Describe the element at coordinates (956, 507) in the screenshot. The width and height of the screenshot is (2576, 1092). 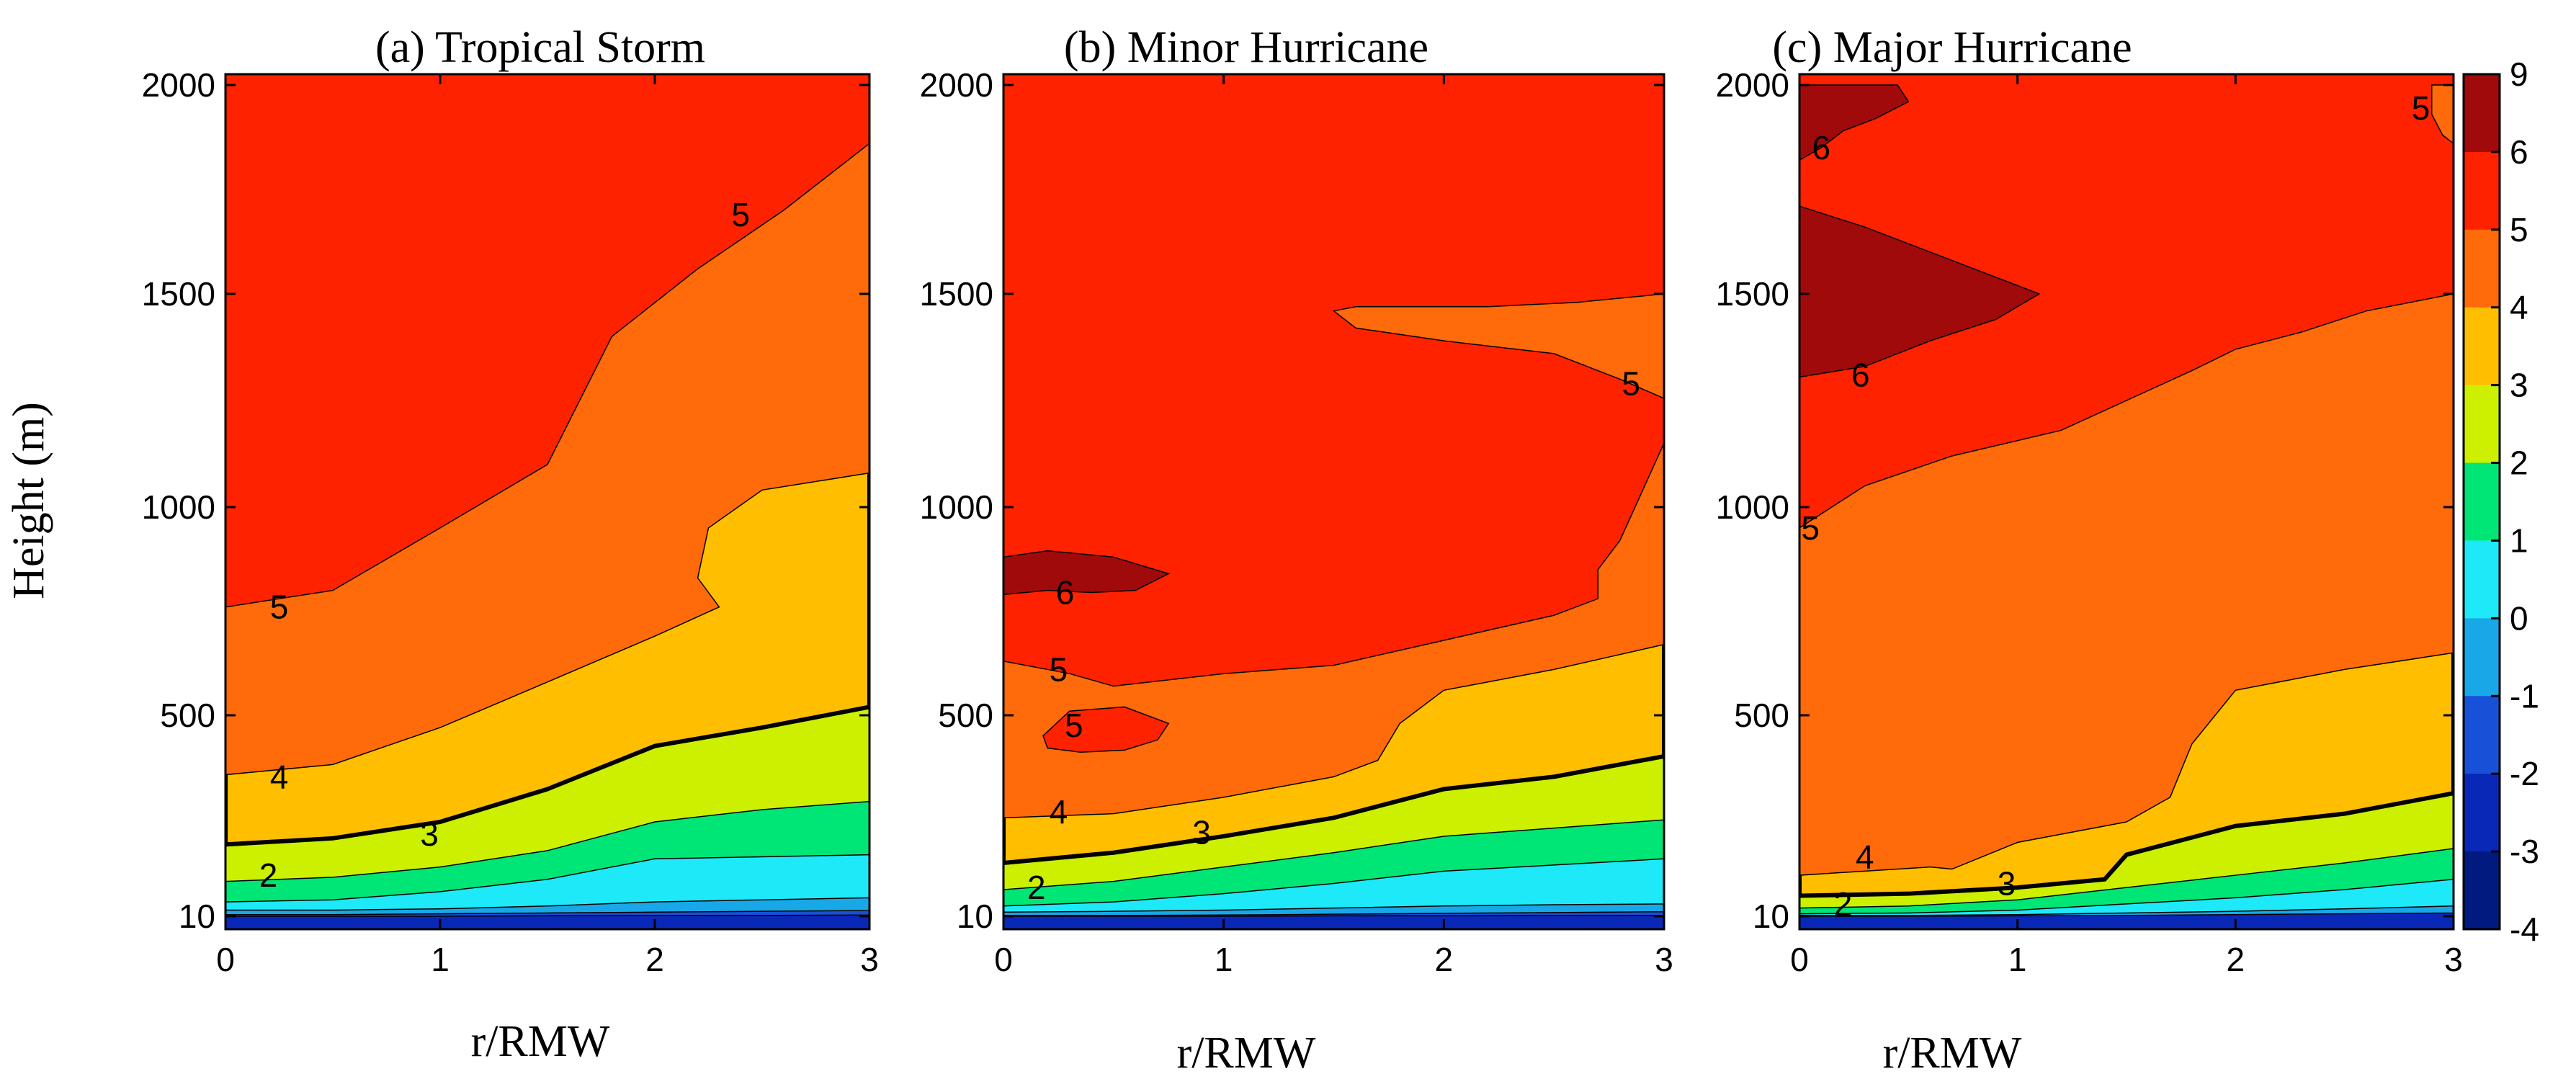
I see `panel-b-ytick-label-2: 1000` at that location.